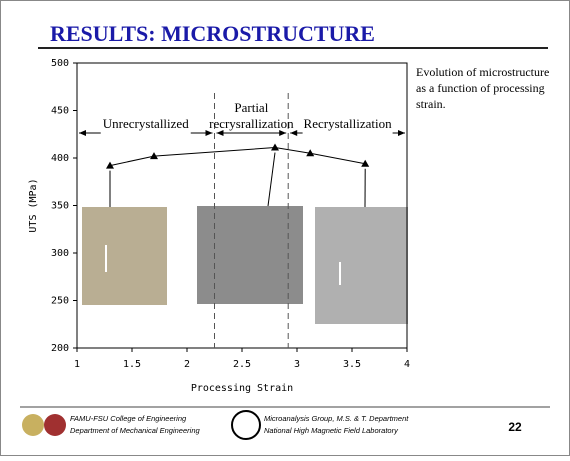  Describe the element at coordinates (146, 123) in the screenshot. I see `region-label: Unrecrystallized` at that location.